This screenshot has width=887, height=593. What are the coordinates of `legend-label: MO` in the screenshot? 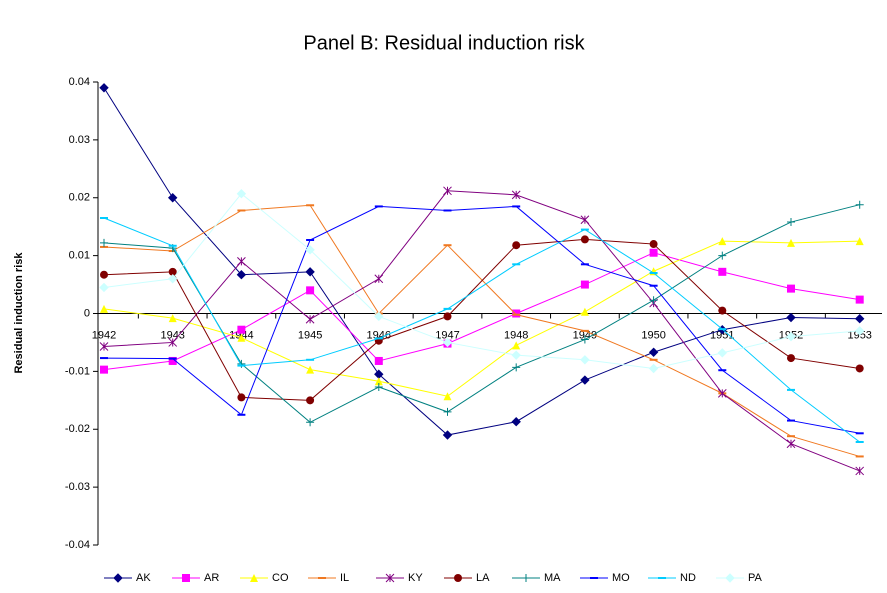 It's located at (621, 578).